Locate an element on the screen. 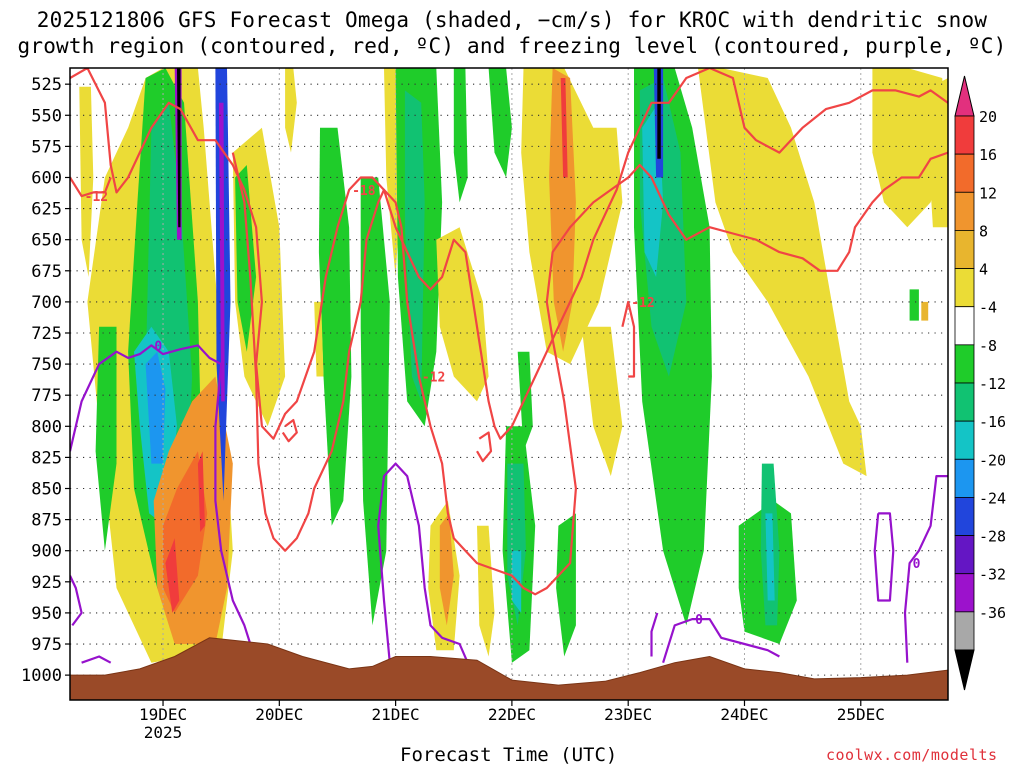 The height and width of the screenshot is (768, 1024). y-tick-label: 925 is located at coordinates (46, 583).